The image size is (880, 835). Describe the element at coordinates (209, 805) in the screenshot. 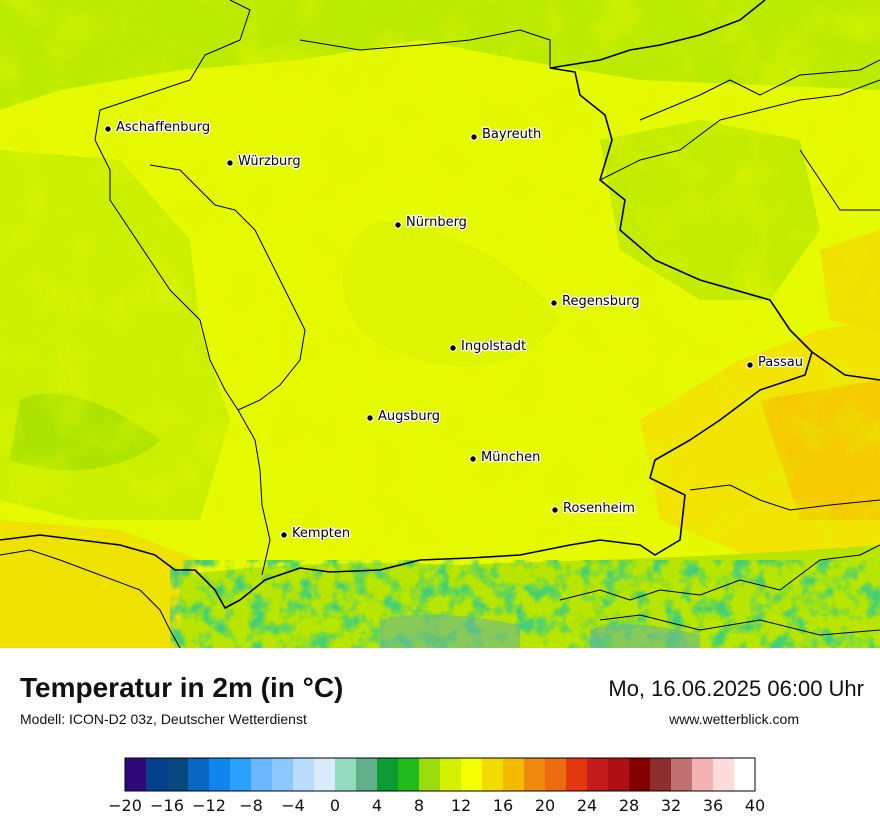

I see `legend-tick-label: −12` at that location.